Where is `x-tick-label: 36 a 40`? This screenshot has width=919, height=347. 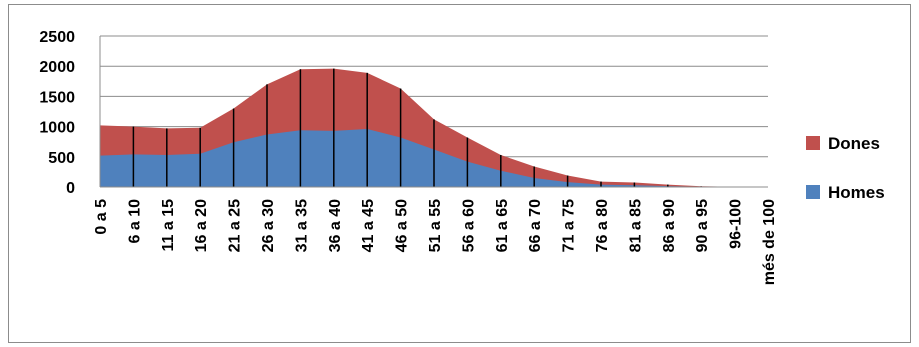 x-tick-label: 36 a 40 is located at coordinates (335, 225).